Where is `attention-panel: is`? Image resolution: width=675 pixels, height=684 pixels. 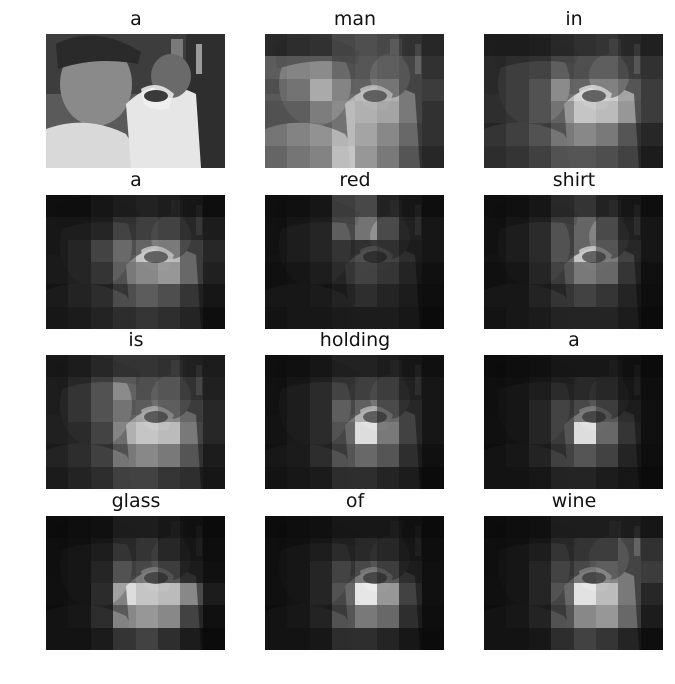 attention-panel: is is located at coordinates (136, 409).